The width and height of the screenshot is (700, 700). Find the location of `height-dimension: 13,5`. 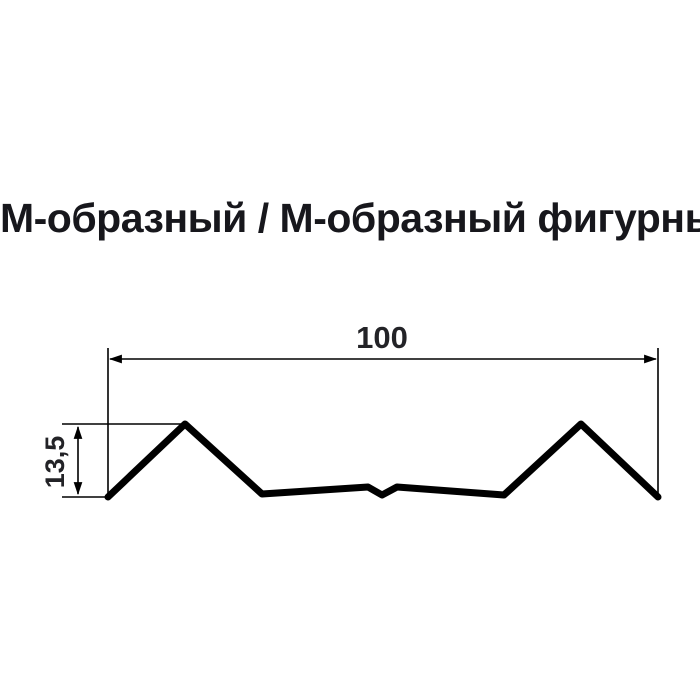

height-dimension: 13,5 is located at coordinates (113, 460).